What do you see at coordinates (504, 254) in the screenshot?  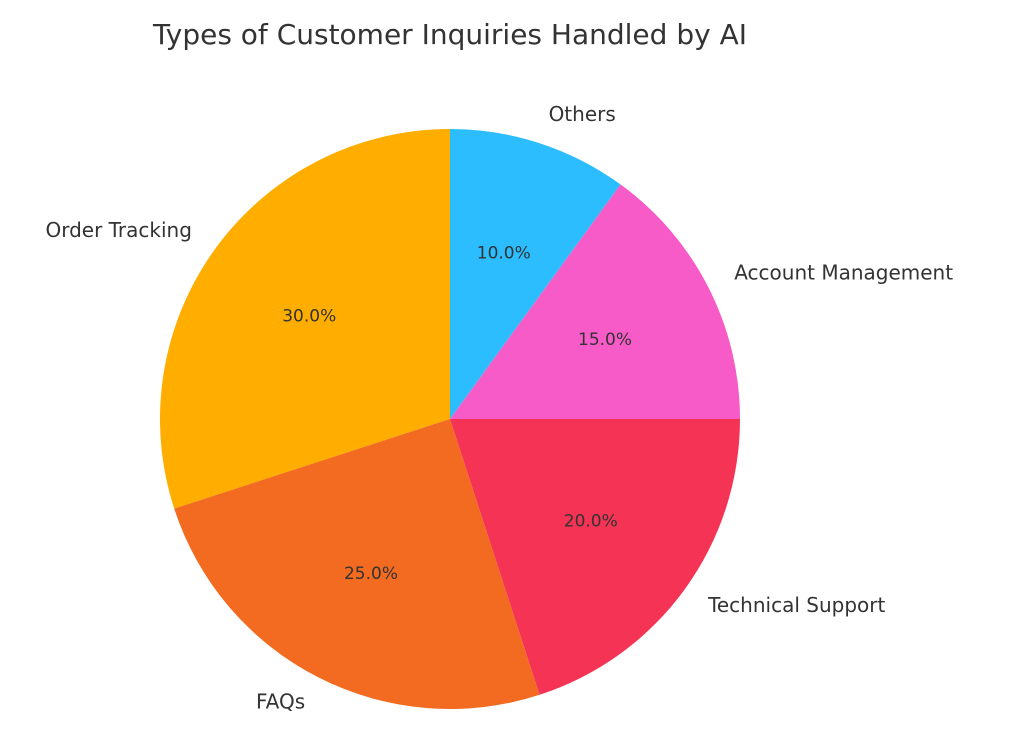 I see `value-label: 10.0%` at bounding box center [504, 254].